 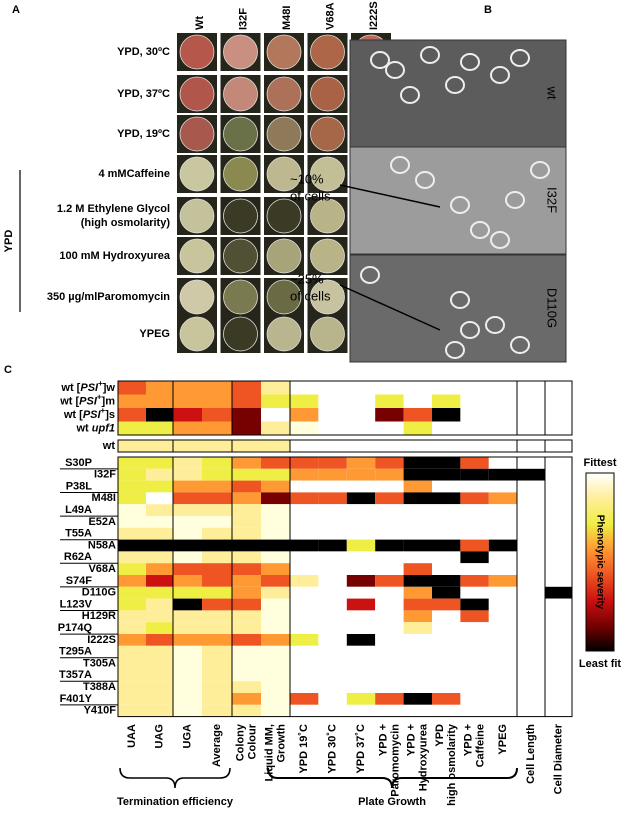 What do you see at coordinates (269, 752) in the screenshot?
I see `column-label: Liquid MM,` at bounding box center [269, 752].